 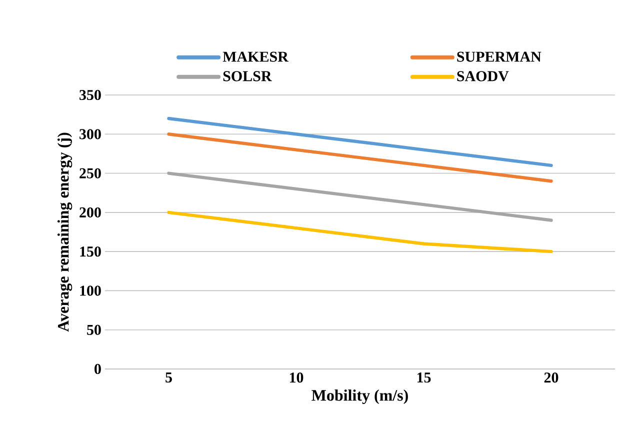 I want to click on x-axis-title: Mobility (m/s), so click(x=360, y=397).